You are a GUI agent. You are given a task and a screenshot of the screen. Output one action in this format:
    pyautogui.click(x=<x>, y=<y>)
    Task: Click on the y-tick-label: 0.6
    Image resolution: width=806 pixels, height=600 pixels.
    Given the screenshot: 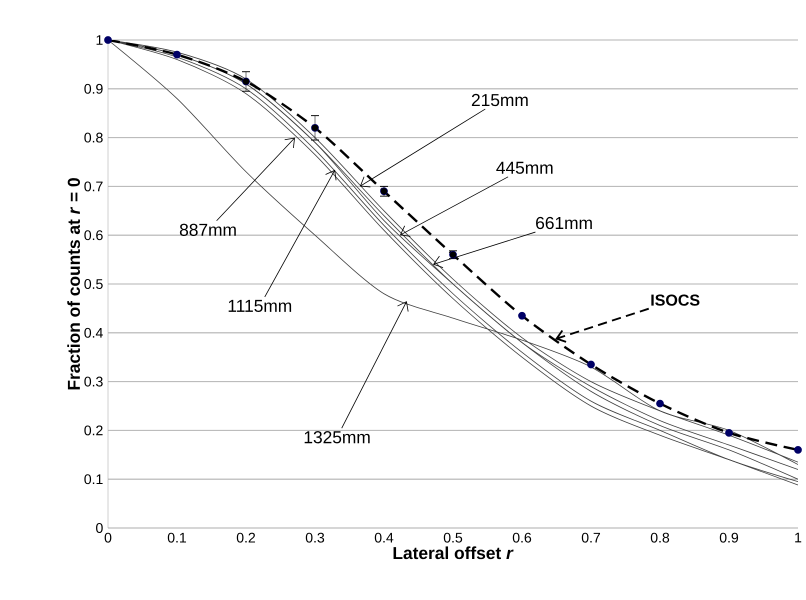 What is the action you would take?
    pyautogui.click(x=93, y=235)
    